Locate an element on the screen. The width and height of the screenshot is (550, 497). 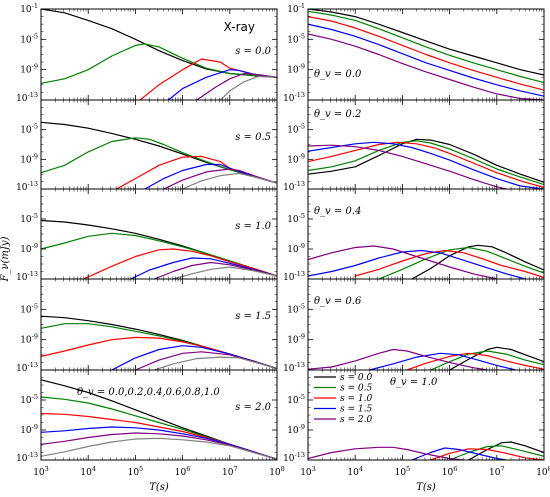
x-tick-label: 10⁸ is located at coordinates (543, 471).